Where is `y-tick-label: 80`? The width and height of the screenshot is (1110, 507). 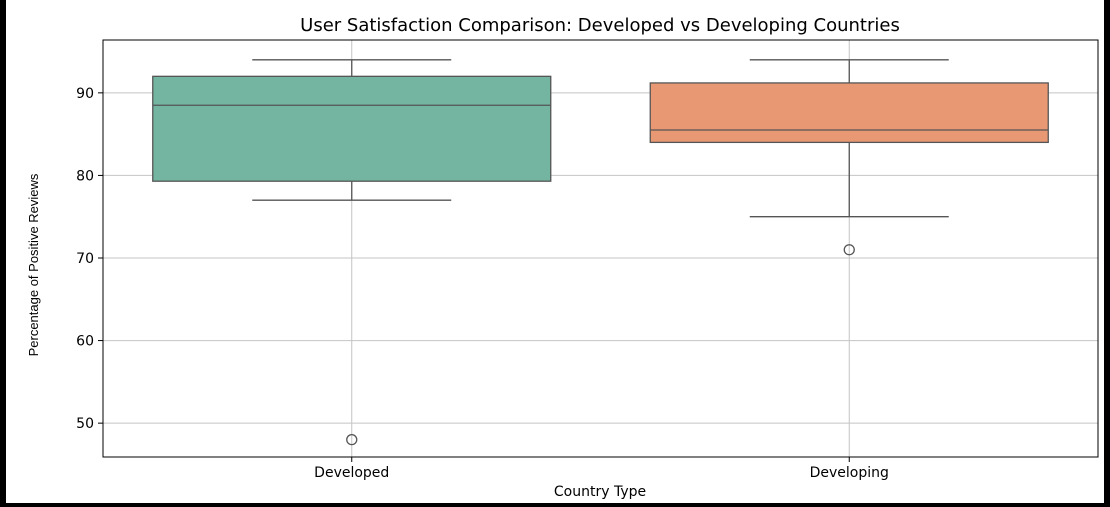
y-tick-label: 80 is located at coordinates (85, 176).